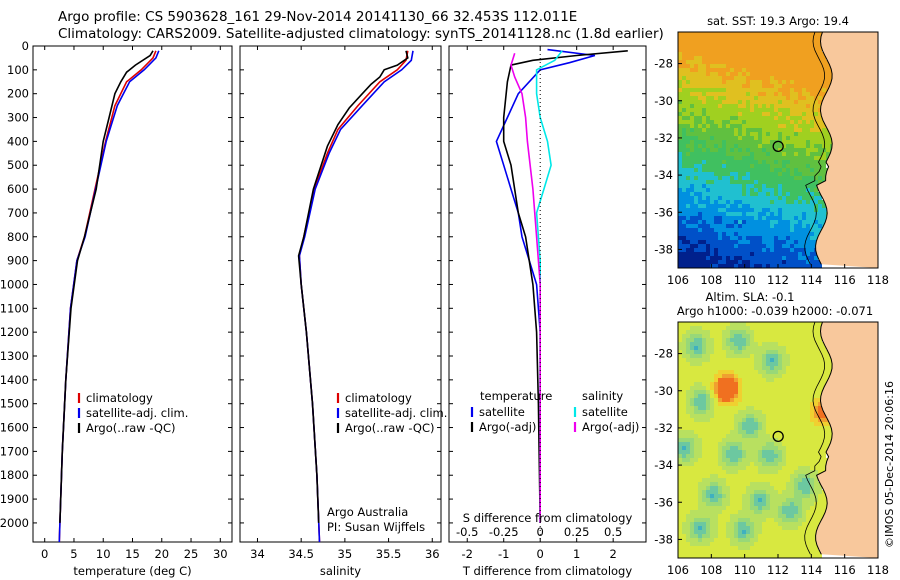 The image size is (900, 580). Describe the element at coordinates (18, 165) in the screenshot. I see `y-tick-label: 500` at that location.